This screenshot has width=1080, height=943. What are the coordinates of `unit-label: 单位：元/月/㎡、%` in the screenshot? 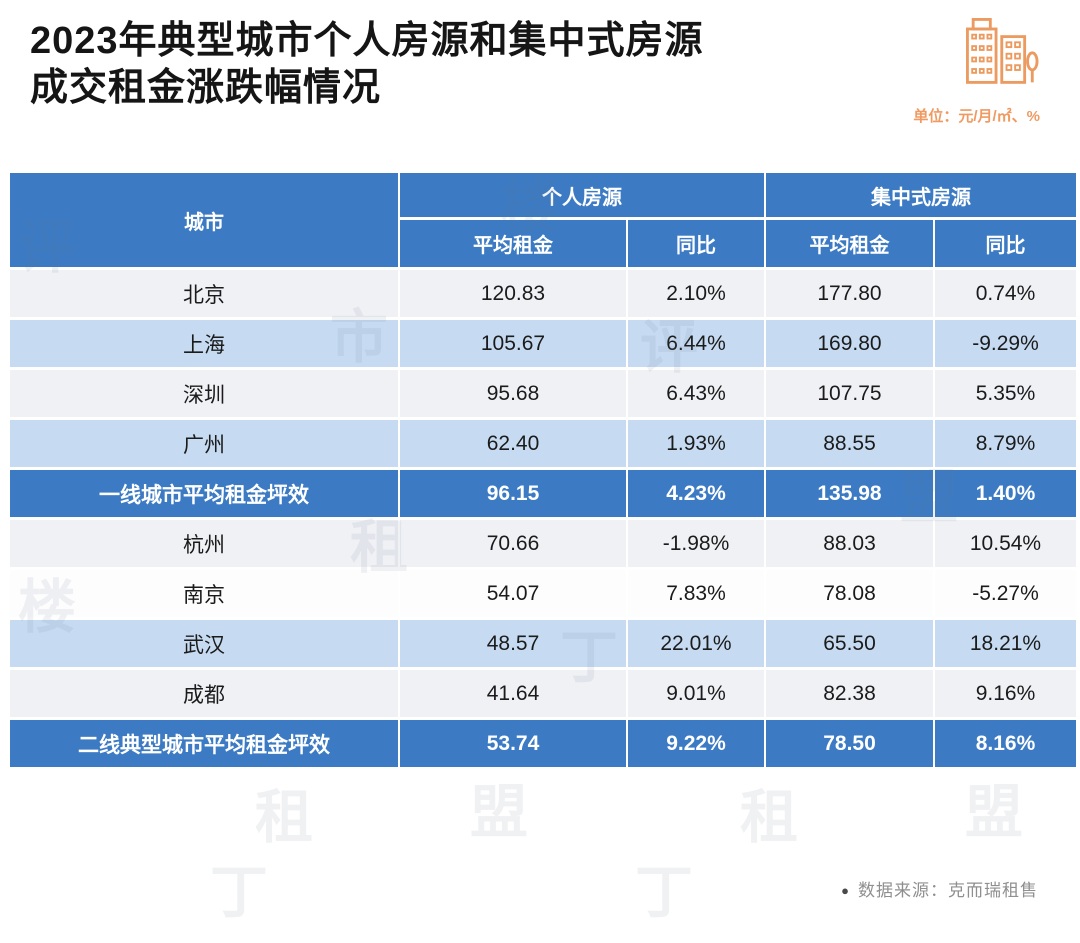 It's located at (976, 116).